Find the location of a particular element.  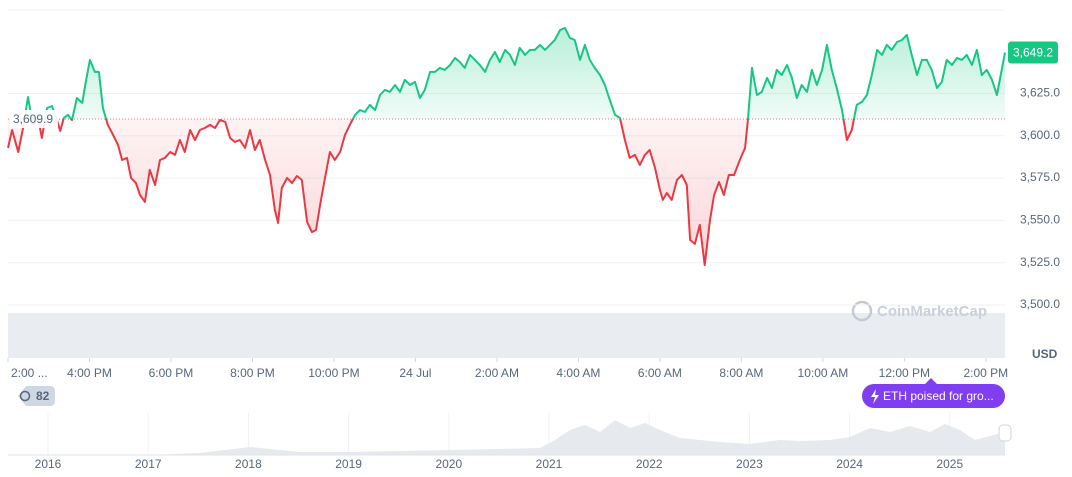

navigator-area is located at coordinates (506, 437).